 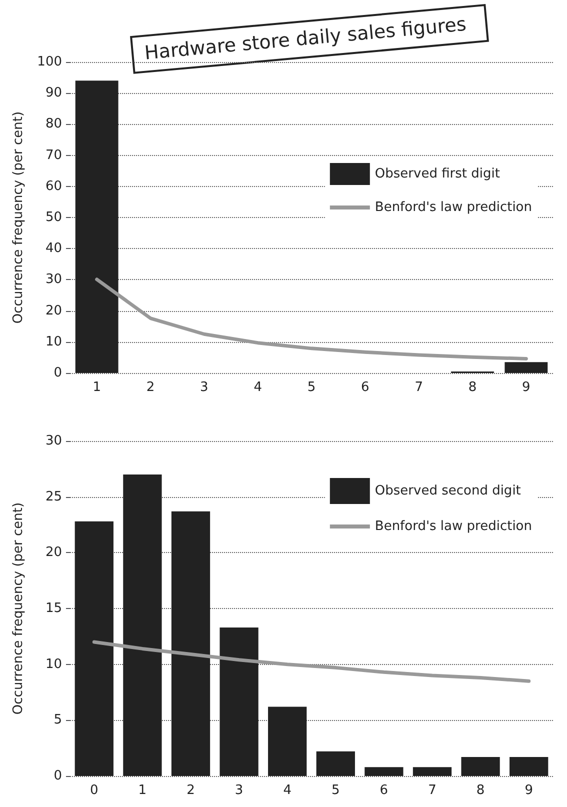 I want to click on legend-label: Observed second digit, so click(x=447, y=491).